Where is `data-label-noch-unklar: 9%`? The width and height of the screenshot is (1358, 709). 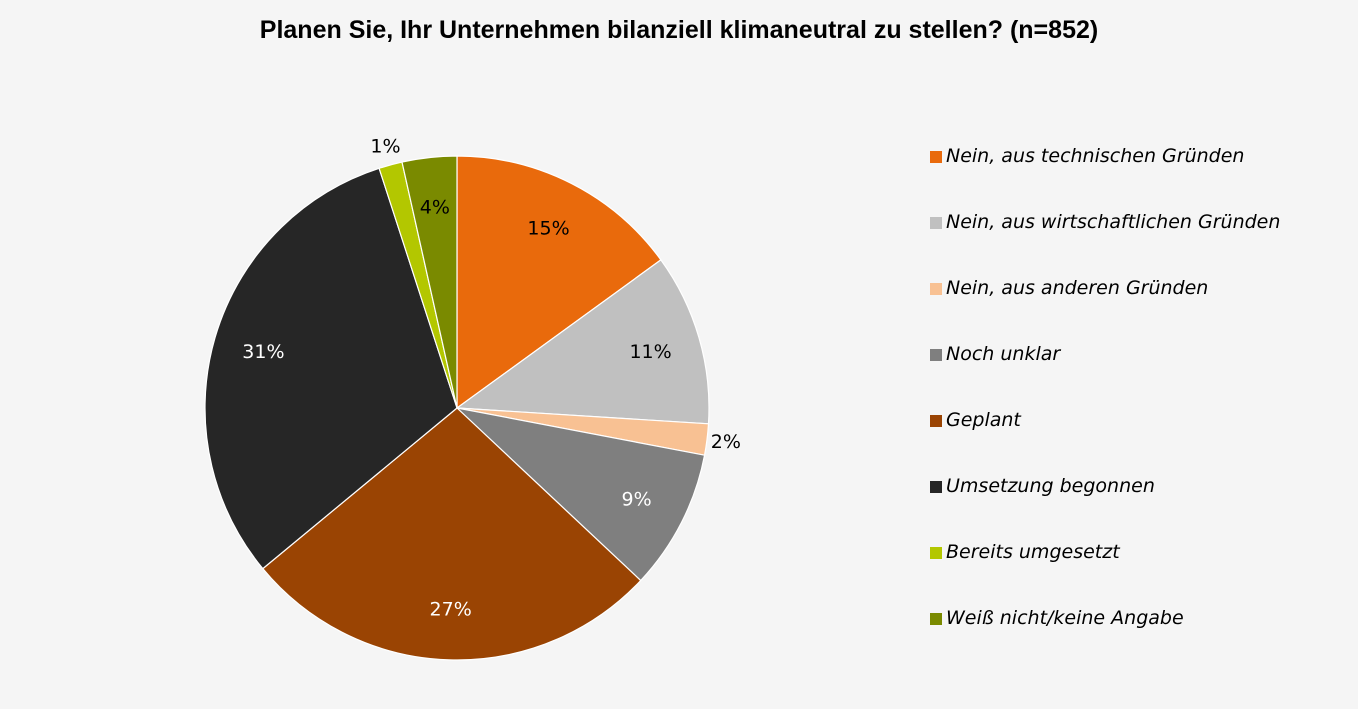
data-label-noch-unklar: 9% is located at coordinates (637, 500).